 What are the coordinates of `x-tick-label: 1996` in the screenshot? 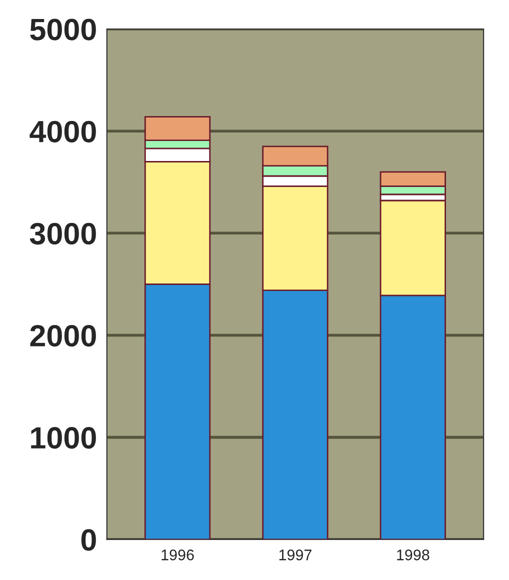 It's located at (178, 555).